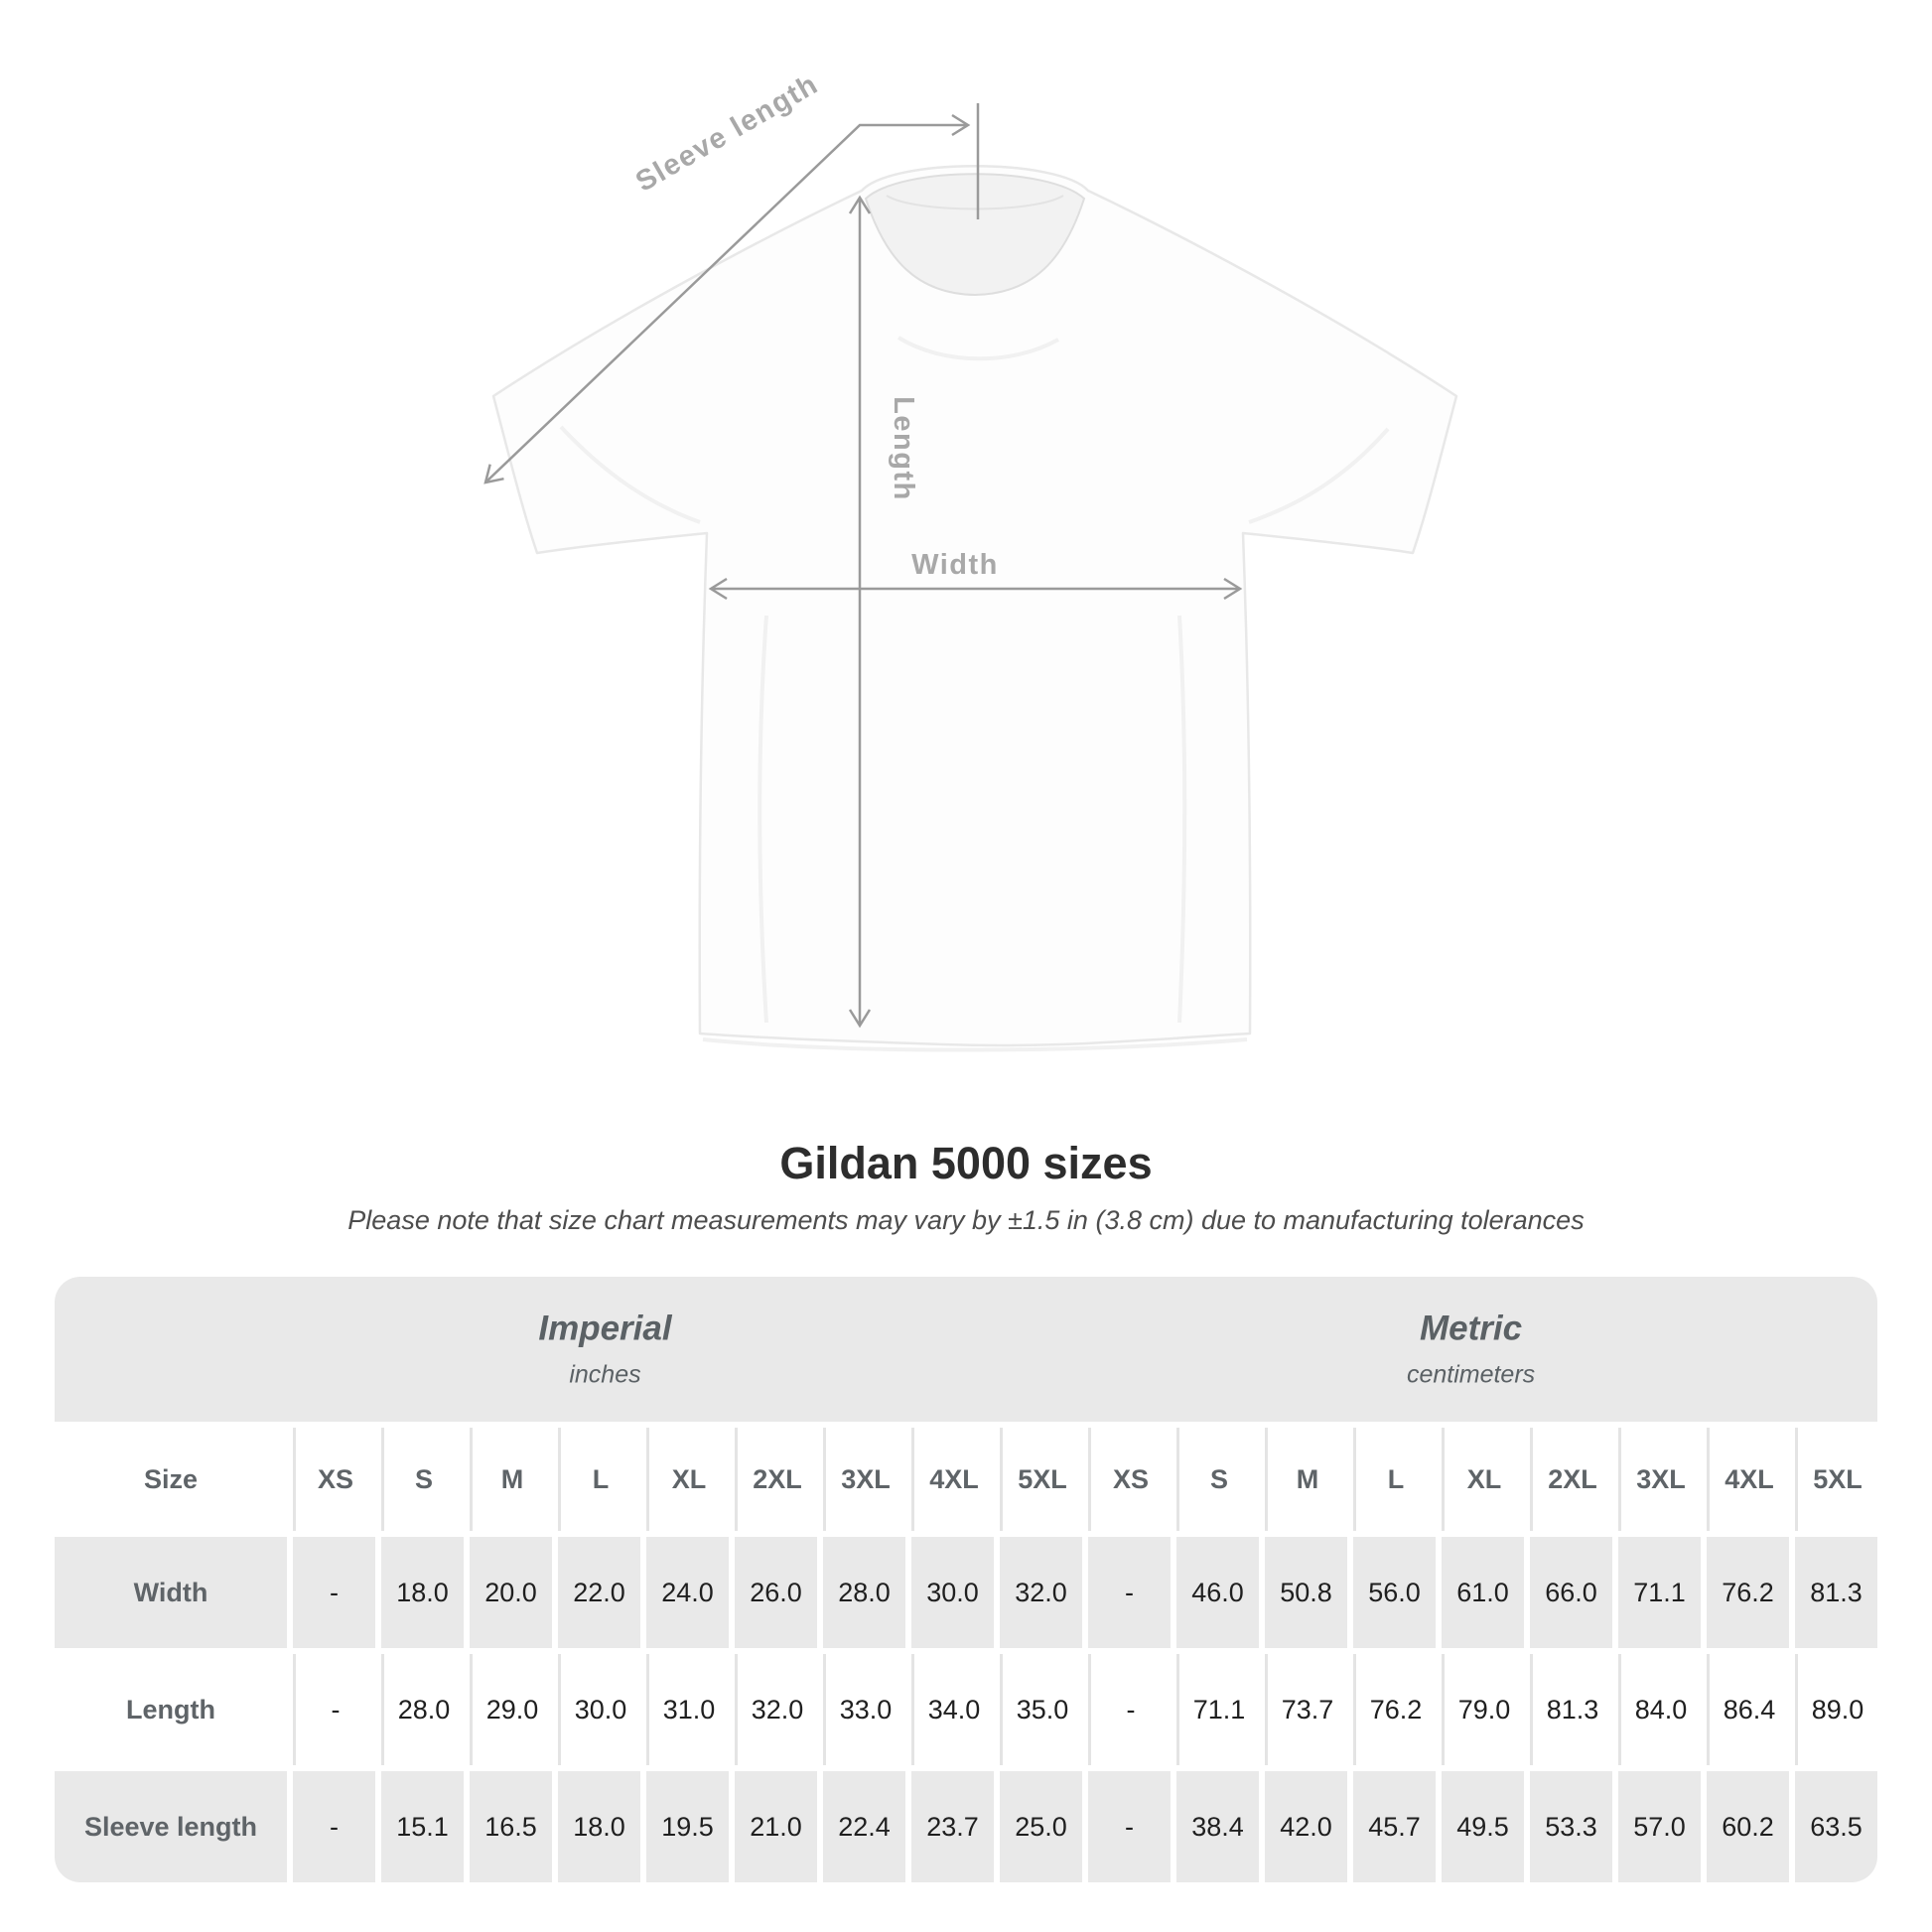 The image size is (1932, 1932). What do you see at coordinates (511, 1709) in the screenshot?
I see `value-cell: 29.0` at bounding box center [511, 1709].